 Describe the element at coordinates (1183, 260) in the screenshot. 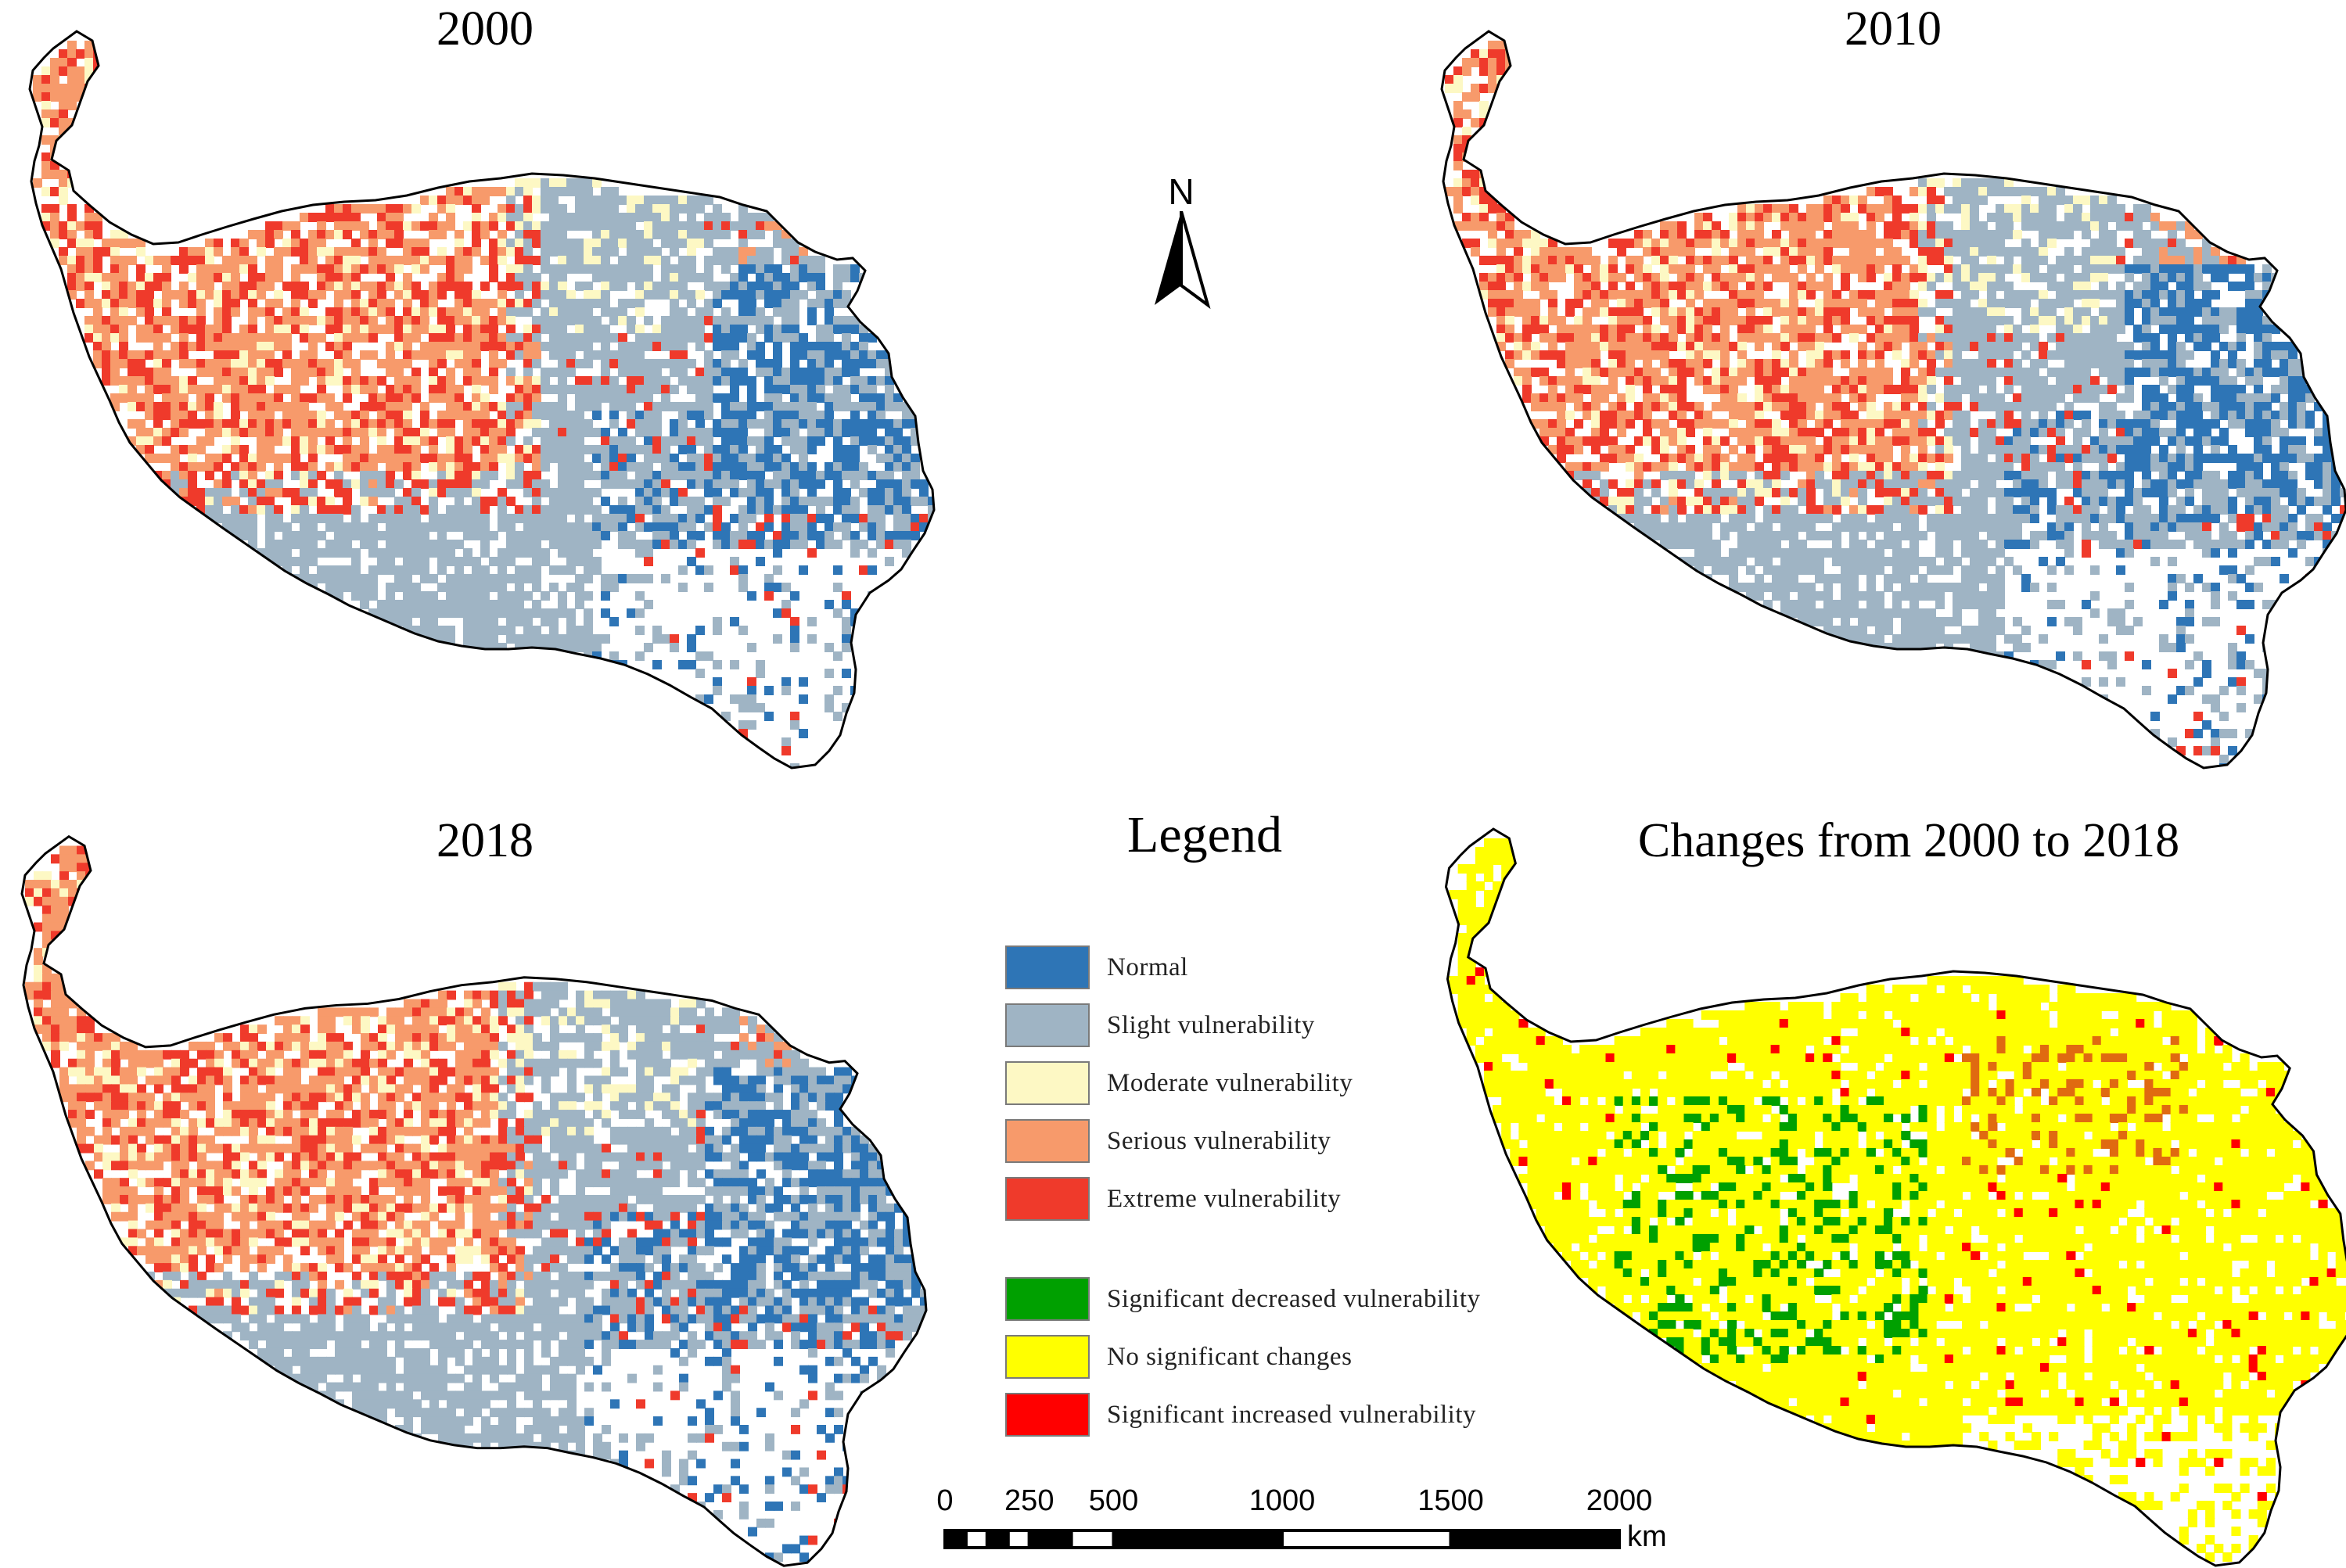

I see `north-arrow-icon` at that location.